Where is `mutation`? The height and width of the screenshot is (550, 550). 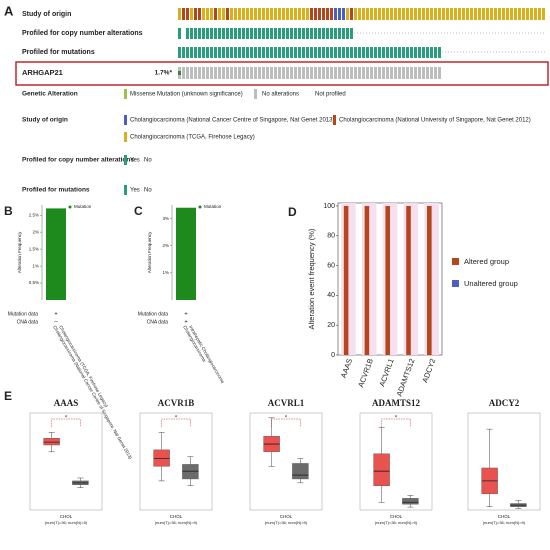
mutation is located at coordinates (179, 73).